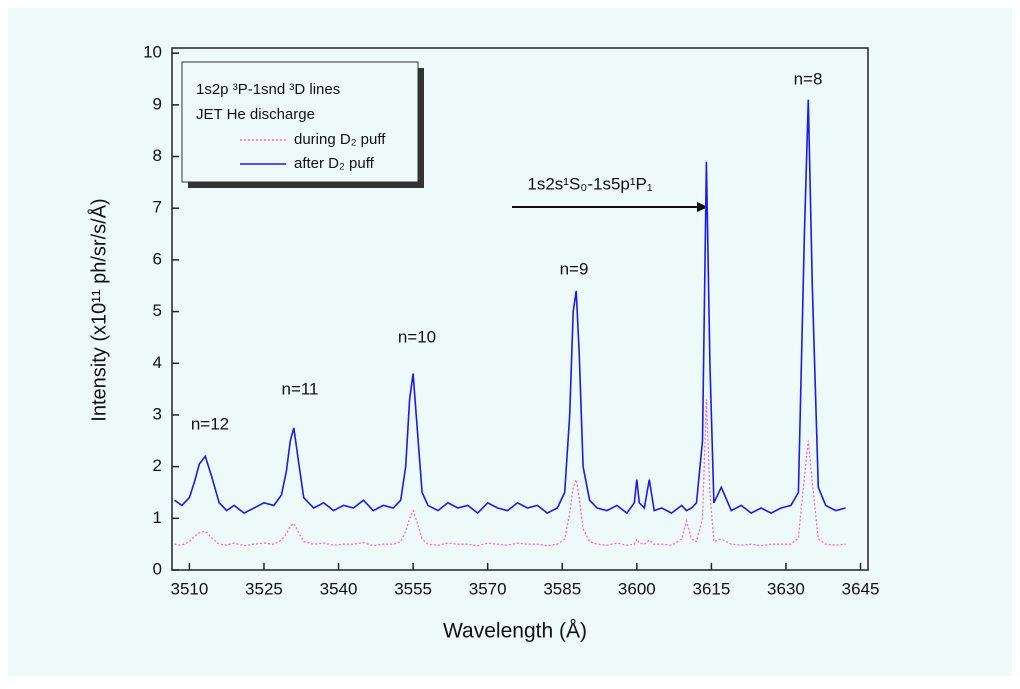 Image resolution: width=1020 pixels, height=689 pixels. What do you see at coordinates (299, 388) in the screenshot?
I see `annotation: n=11` at bounding box center [299, 388].